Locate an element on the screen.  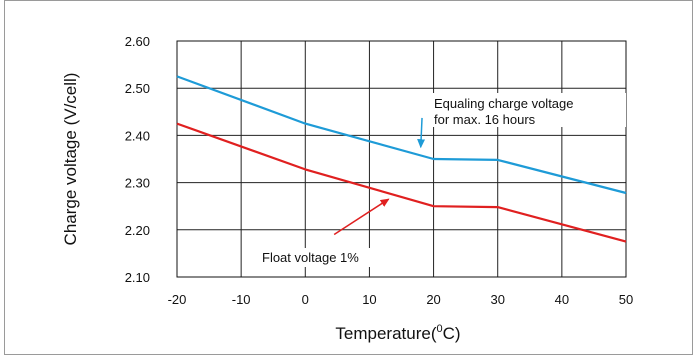
x-tick-label: 30 is located at coordinates (497, 299).